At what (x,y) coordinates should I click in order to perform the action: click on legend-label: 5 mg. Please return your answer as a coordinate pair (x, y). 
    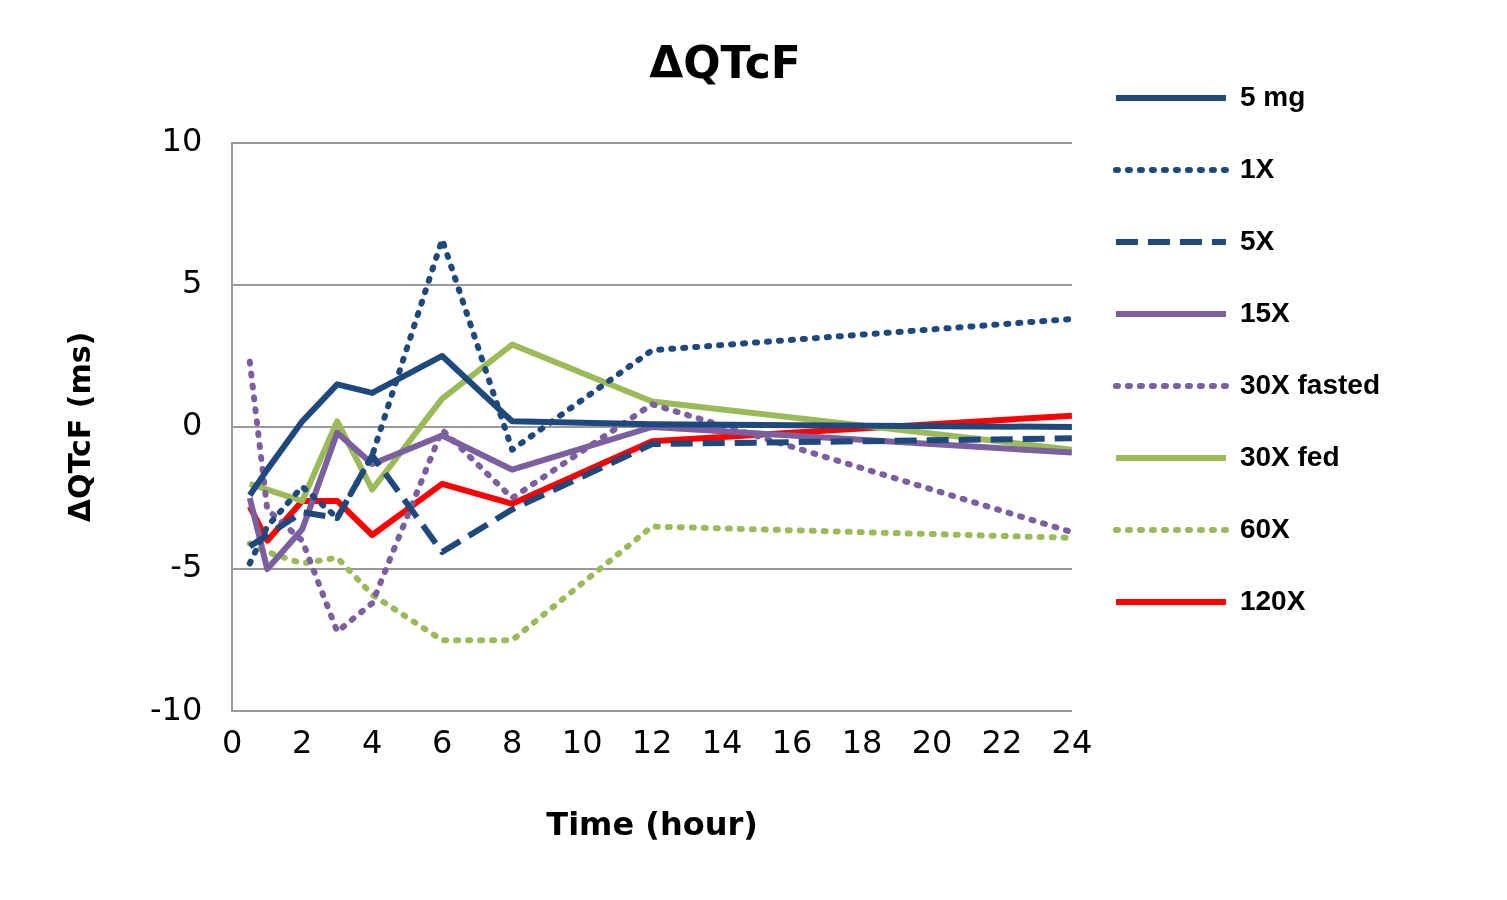
    Looking at the image, I should click on (1272, 96).